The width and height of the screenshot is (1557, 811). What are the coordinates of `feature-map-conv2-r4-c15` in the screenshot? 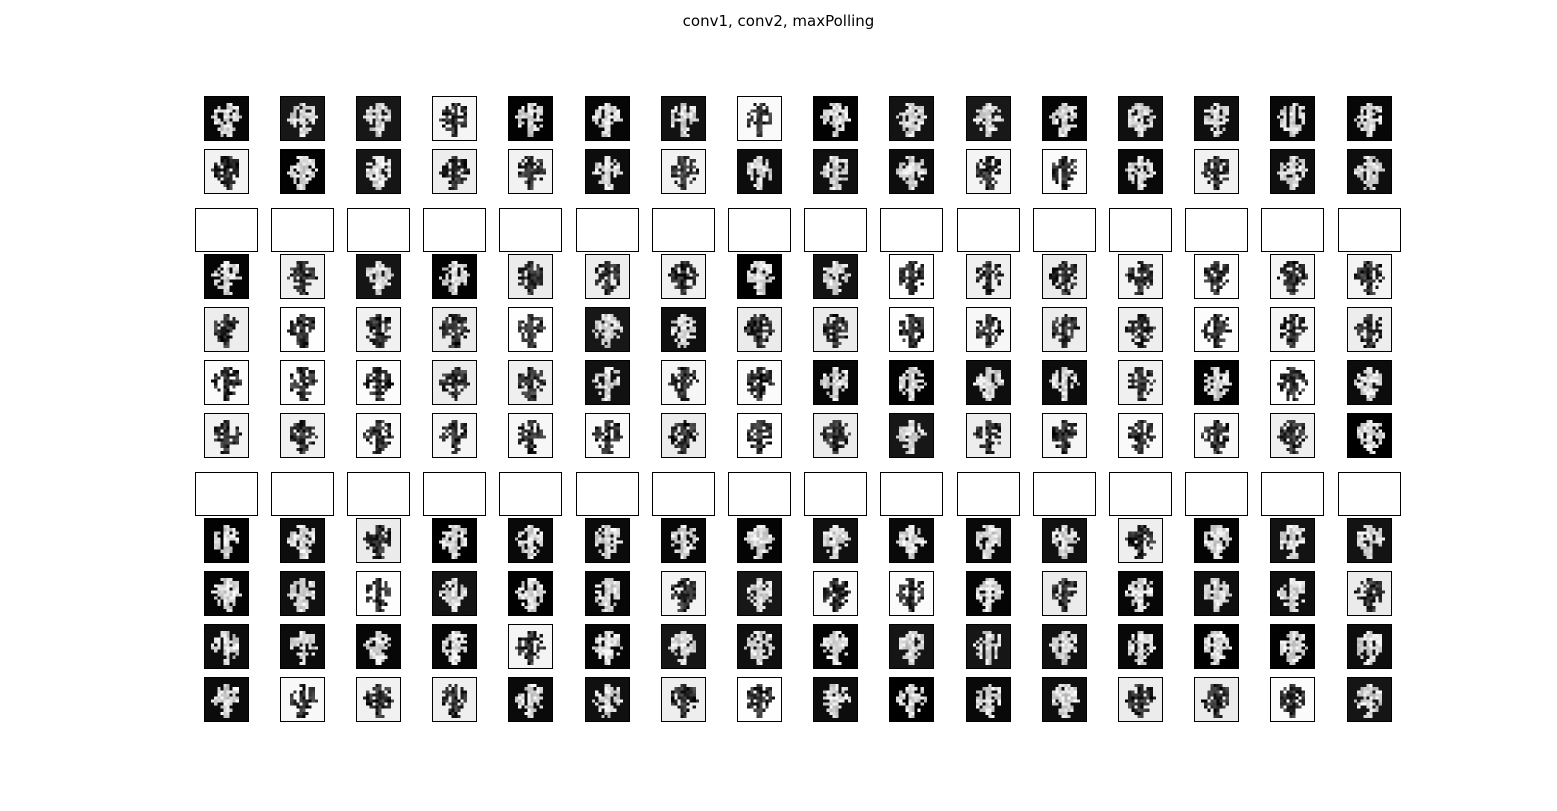 It's located at (1369, 330).